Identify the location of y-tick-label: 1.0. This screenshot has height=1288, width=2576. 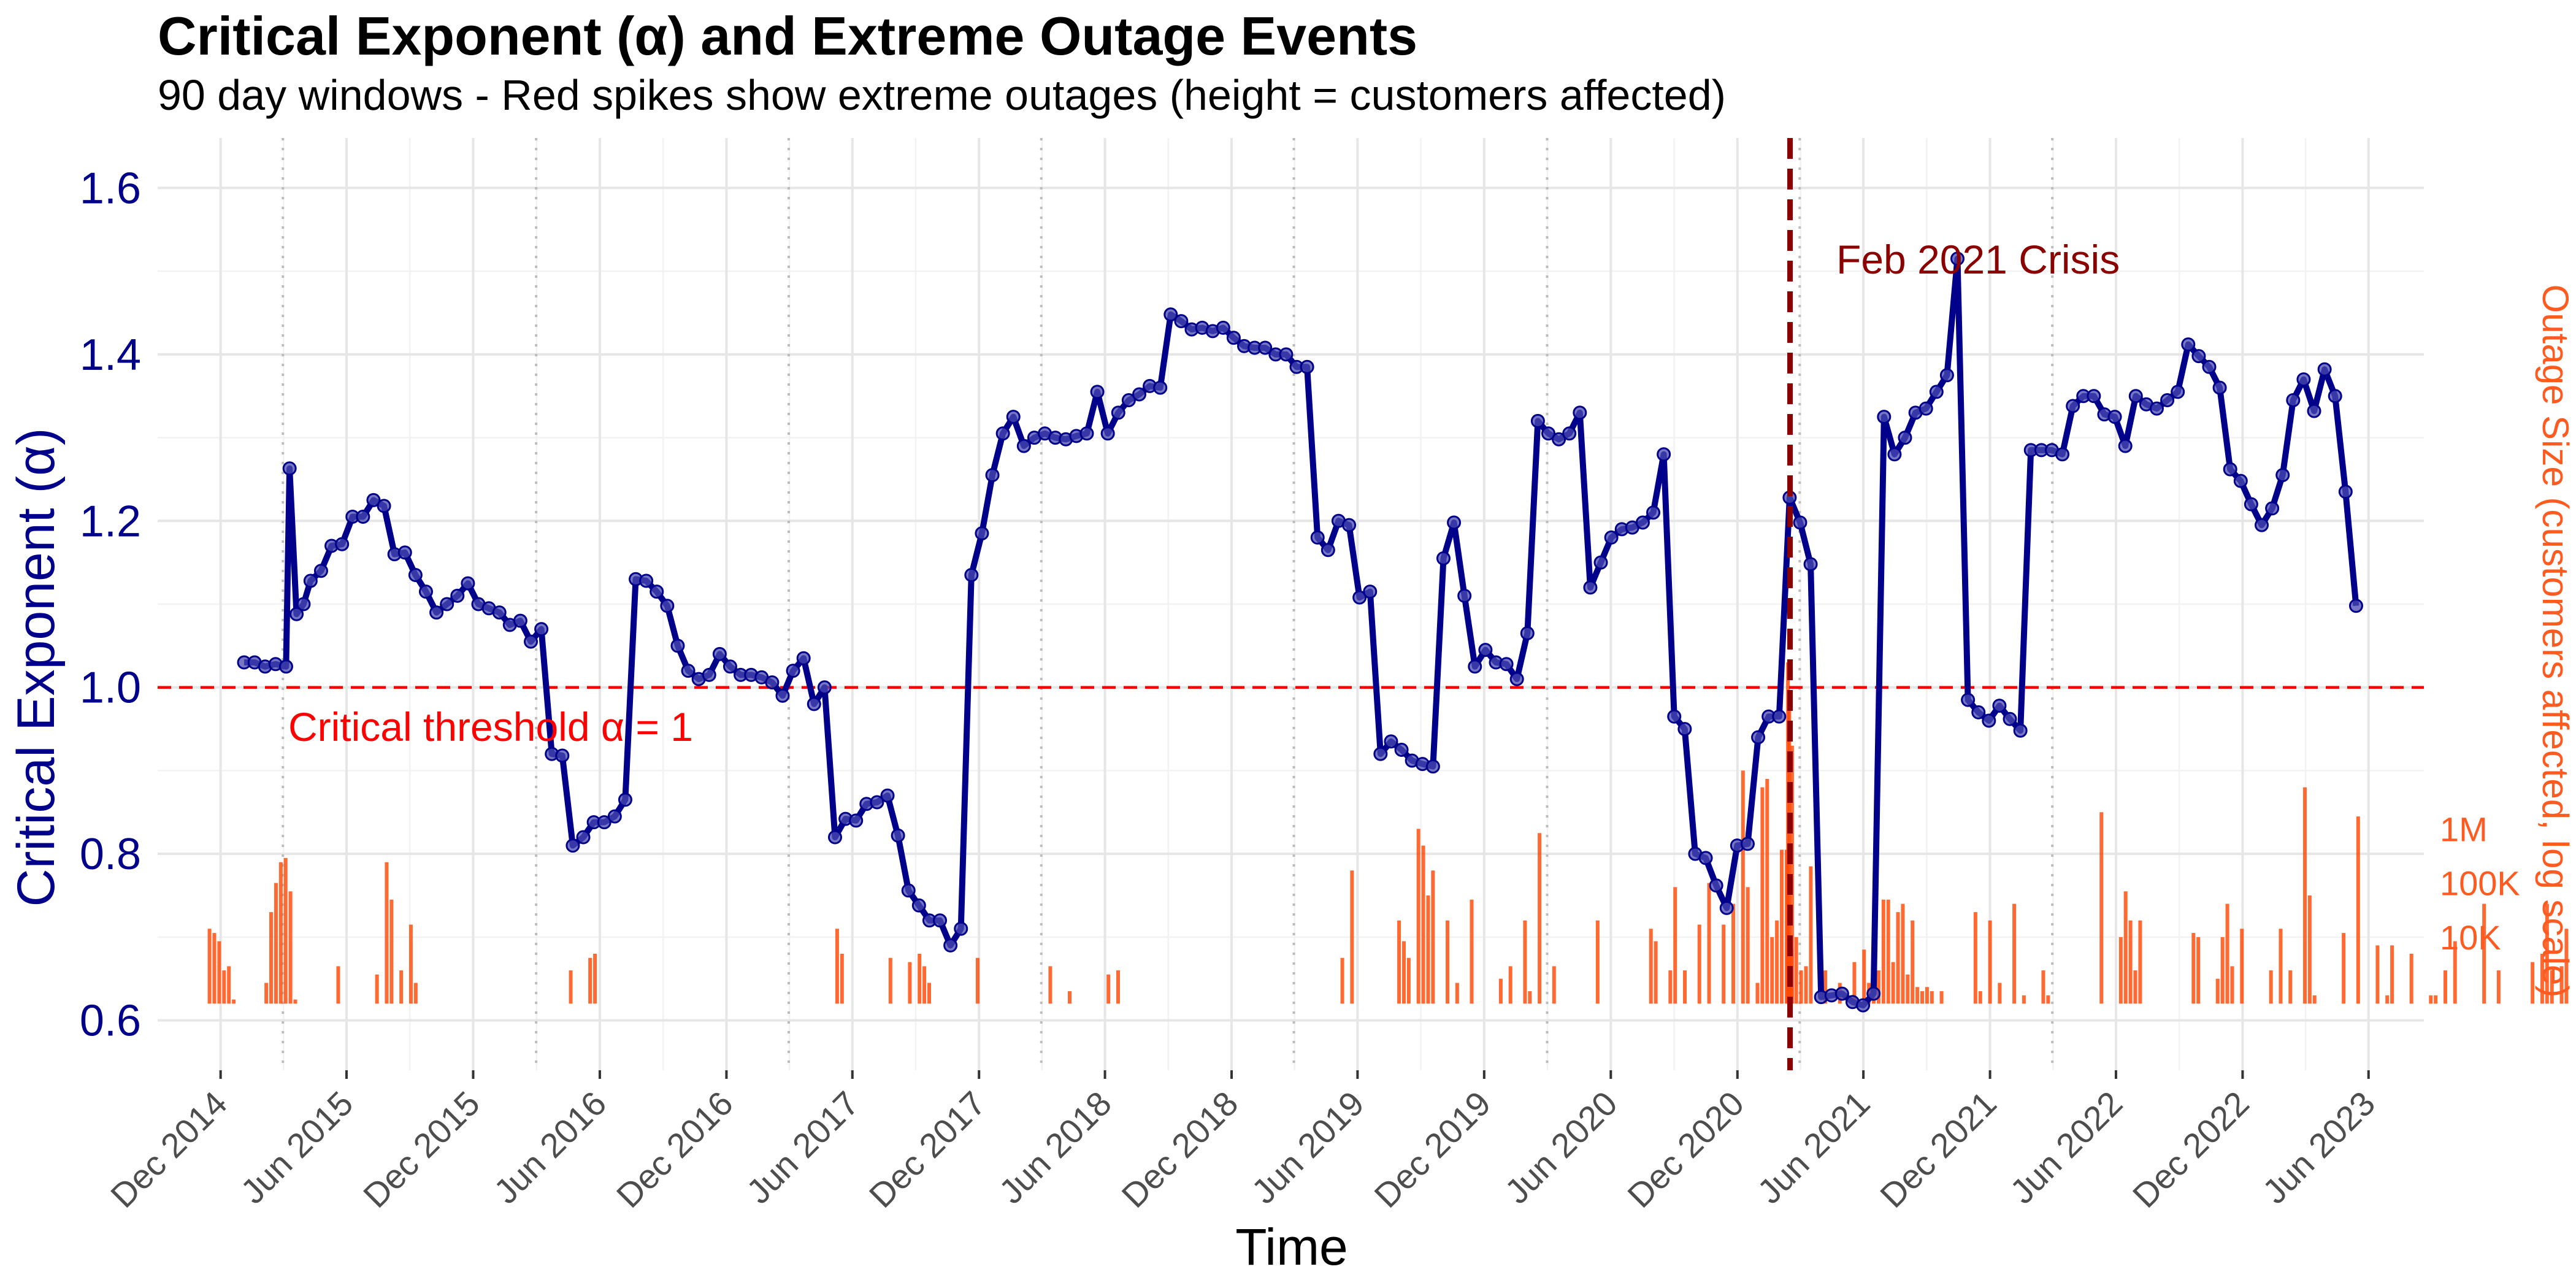
(110, 688).